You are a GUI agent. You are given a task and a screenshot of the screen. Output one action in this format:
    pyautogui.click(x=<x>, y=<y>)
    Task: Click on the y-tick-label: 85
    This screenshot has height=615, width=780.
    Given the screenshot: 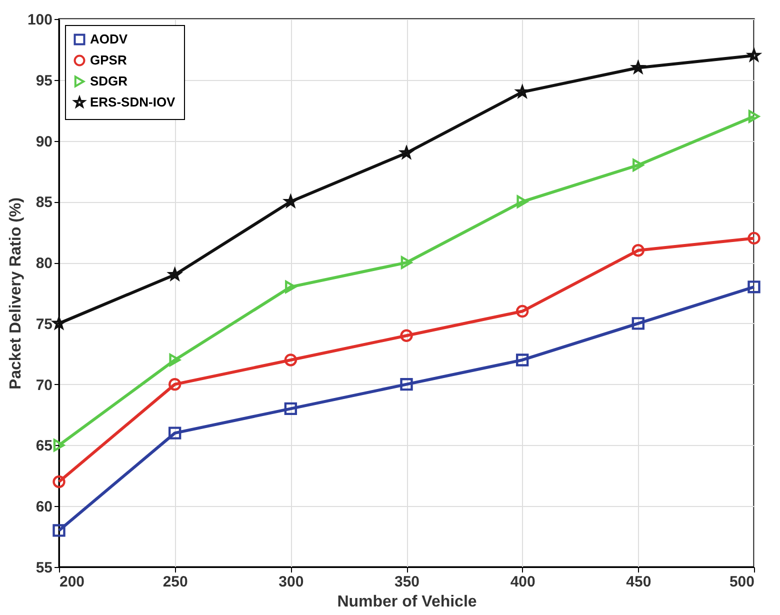 What is the action you would take?
    pyautogui.click(x=44, y=203)
    